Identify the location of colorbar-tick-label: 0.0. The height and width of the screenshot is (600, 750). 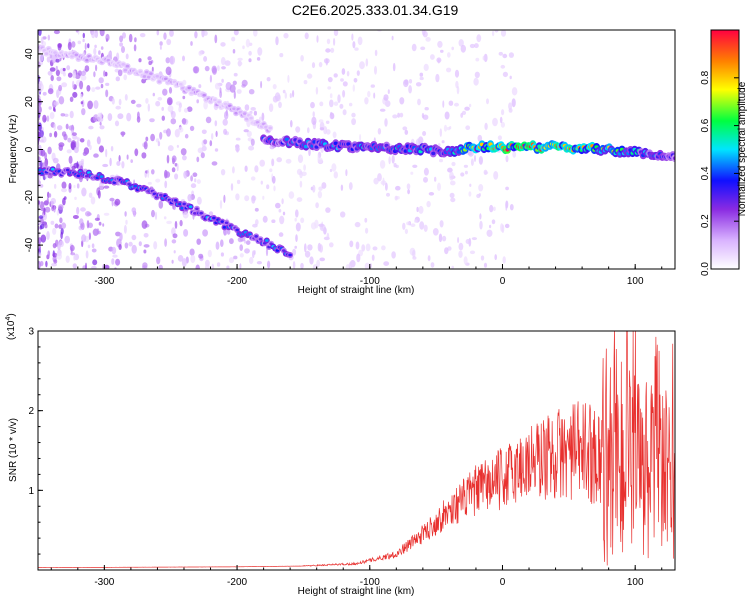
(705, 269).